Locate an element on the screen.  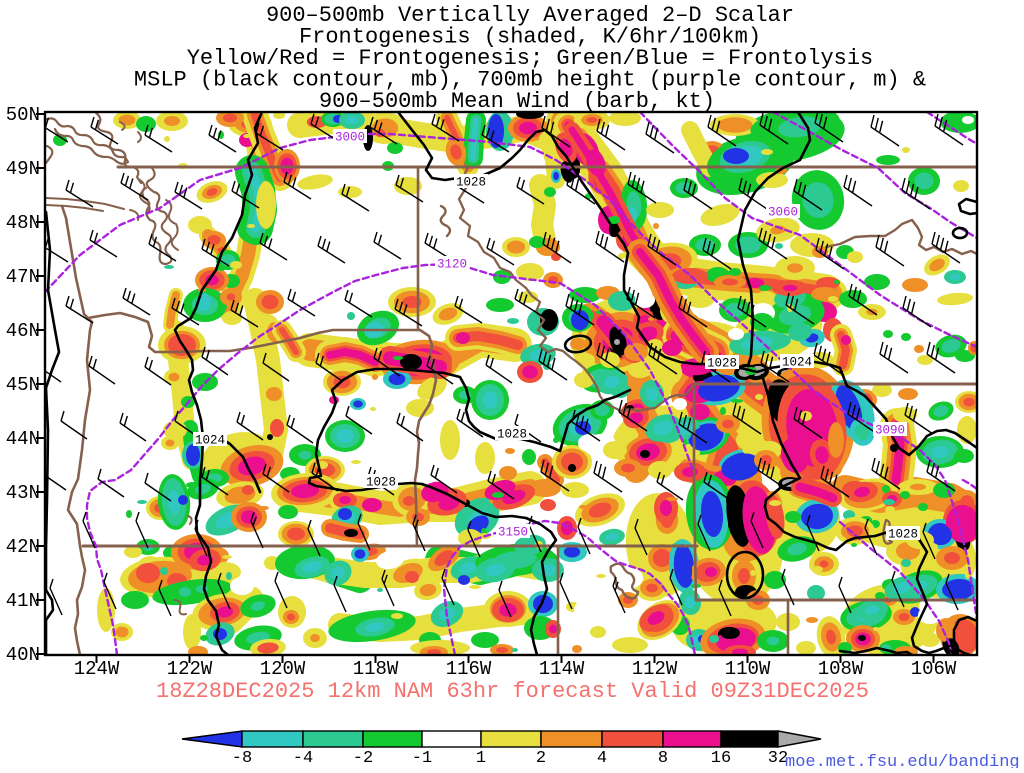
svg-text: 43N is located at coordinates (23, 493).